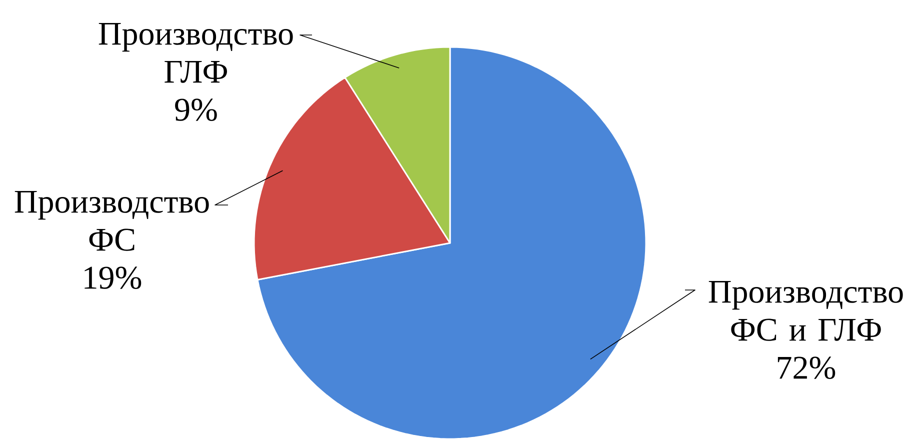  I want to click on data-label: 19%, so click(113, 278).